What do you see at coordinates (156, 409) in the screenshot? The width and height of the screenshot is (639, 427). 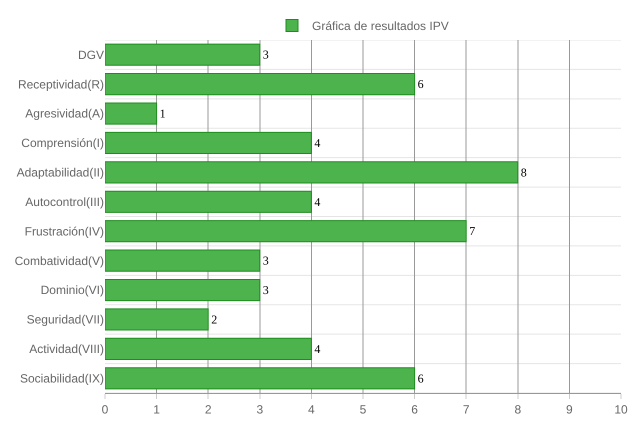 I see `x-tick-label: 1` at bounding box center [156, 409].